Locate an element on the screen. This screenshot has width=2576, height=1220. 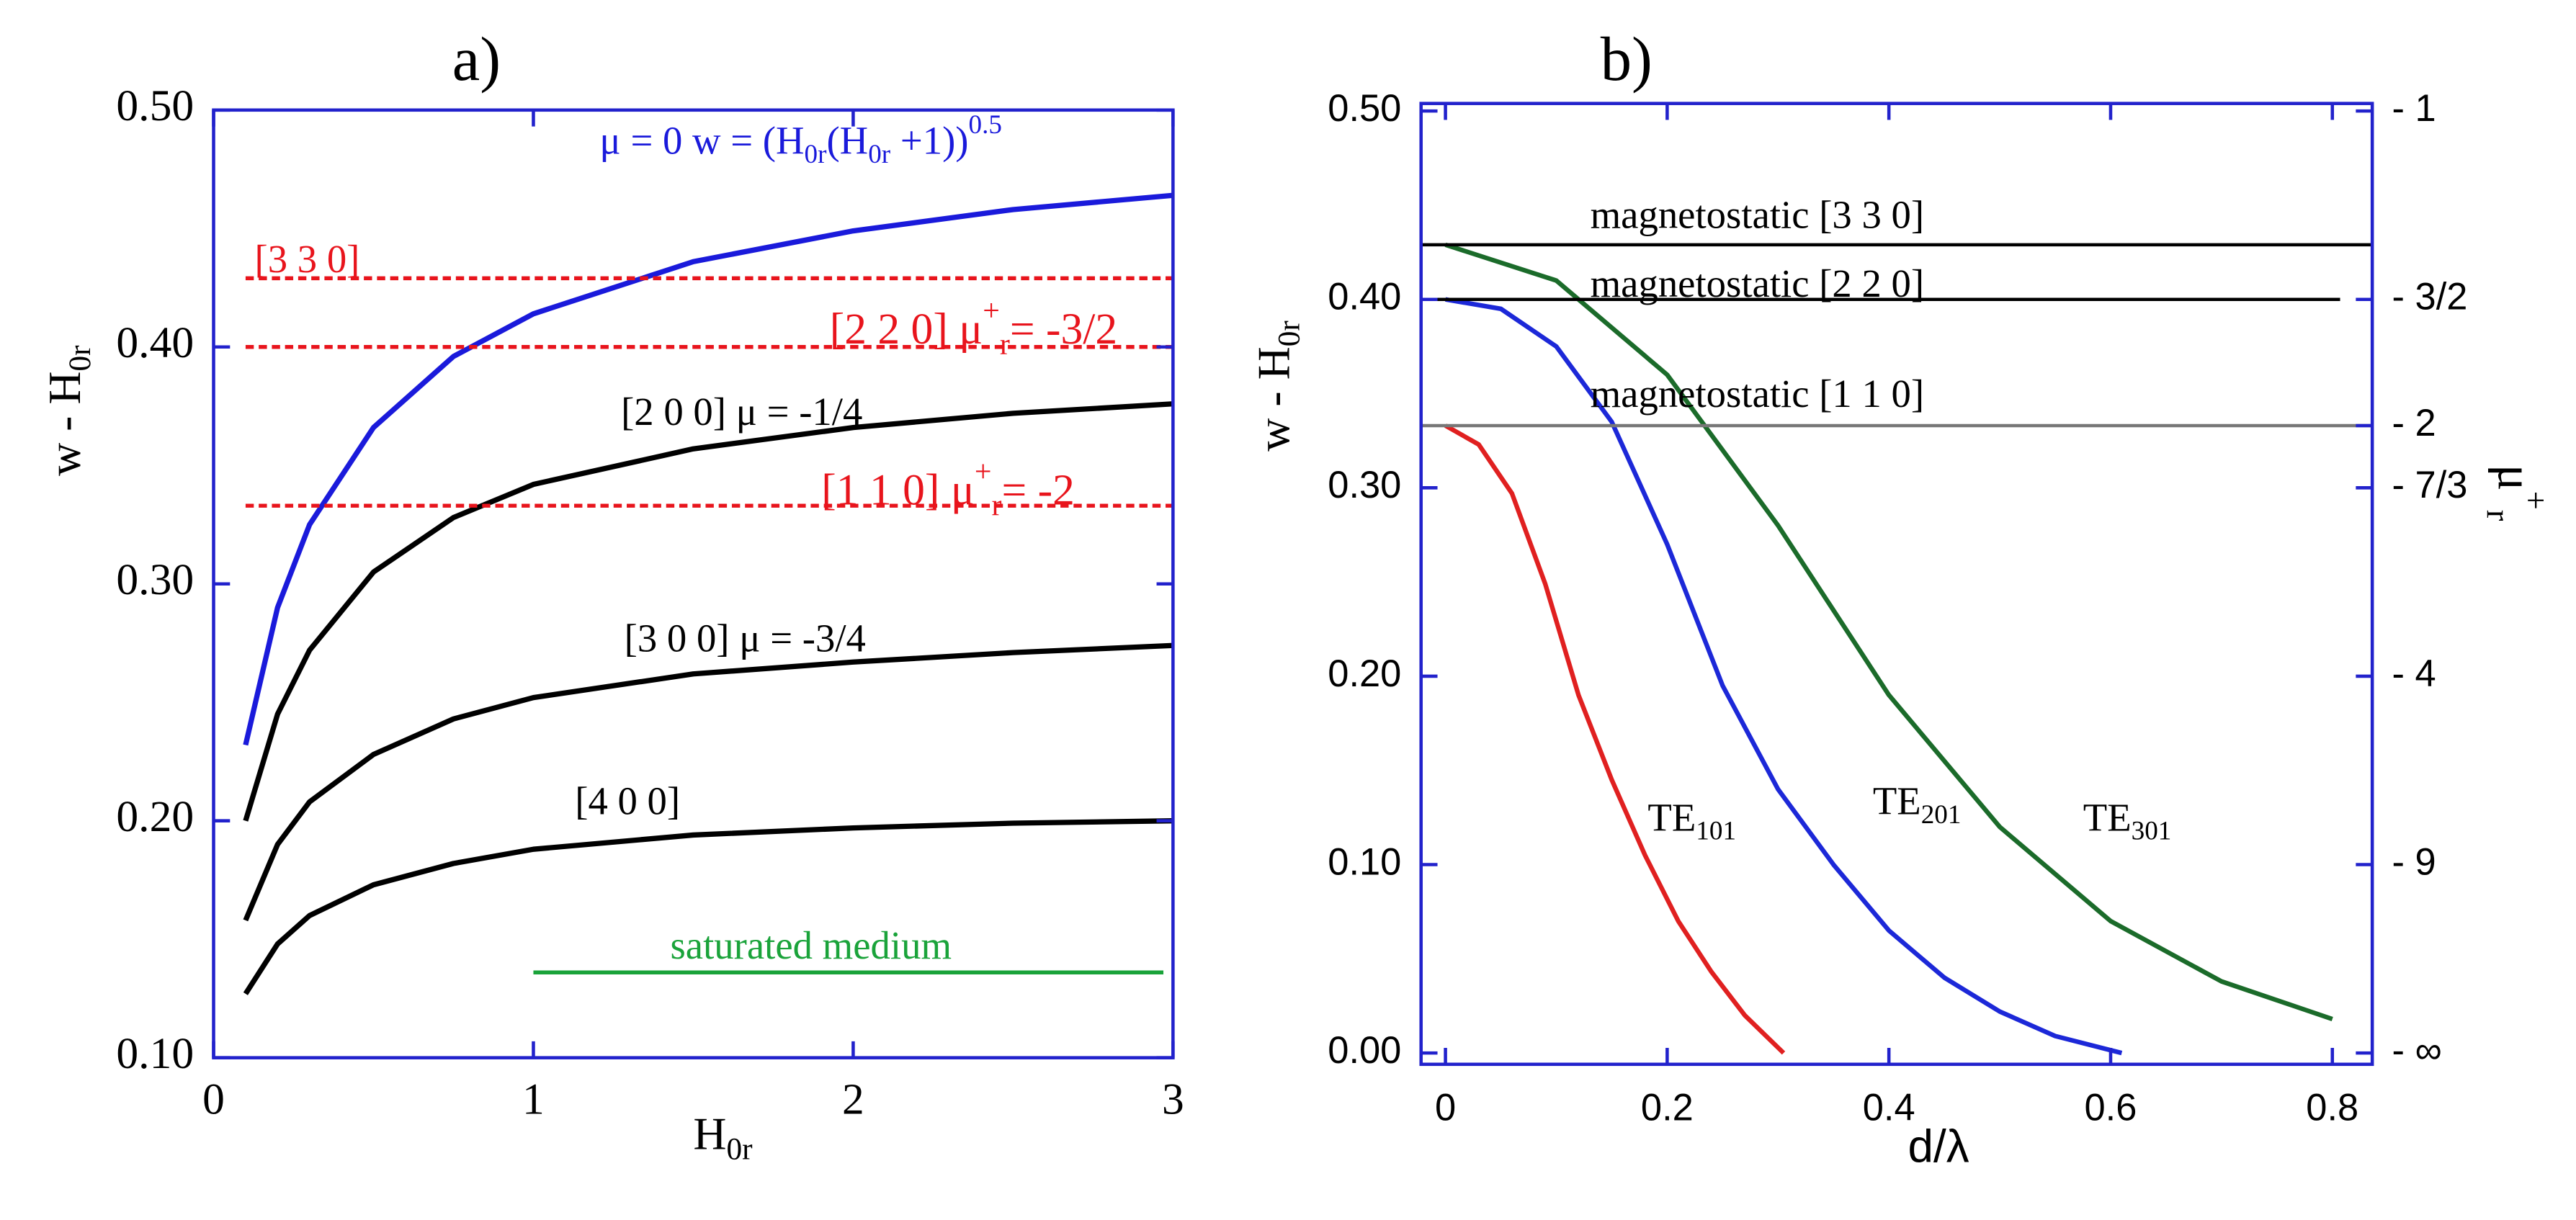
annotation-part: 301 is located at coordinates (2152, 831).